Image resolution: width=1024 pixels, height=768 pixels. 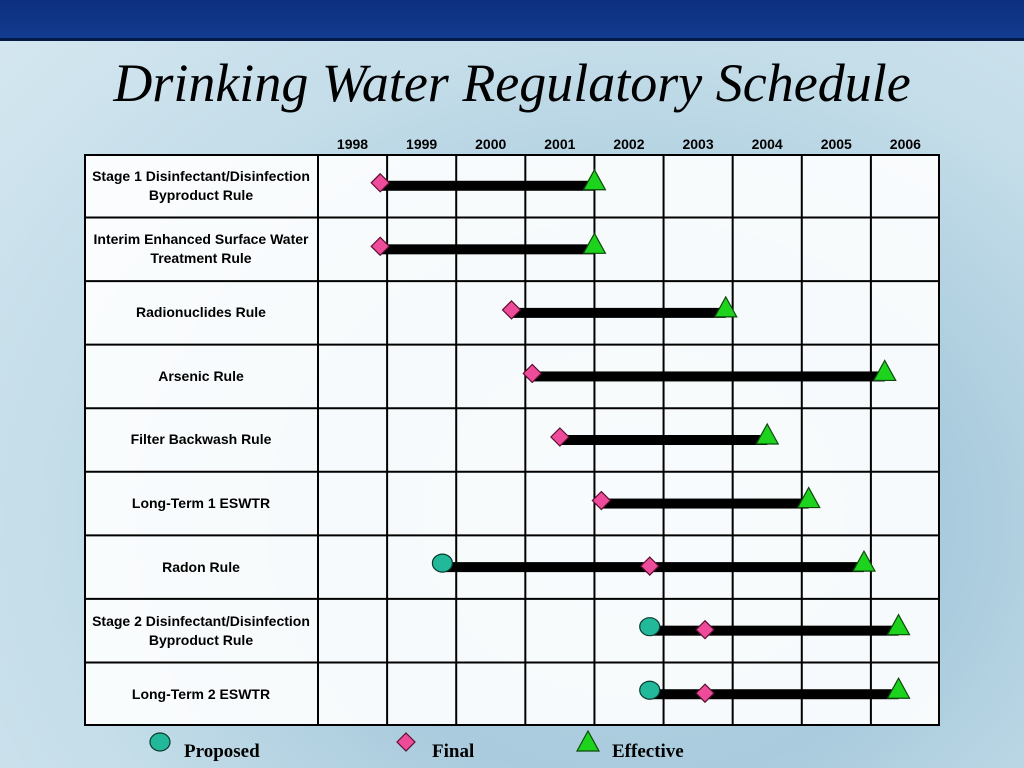 I want to click on rule-label: Long-Term 1 ESWTR, so click(x=201, y=503).